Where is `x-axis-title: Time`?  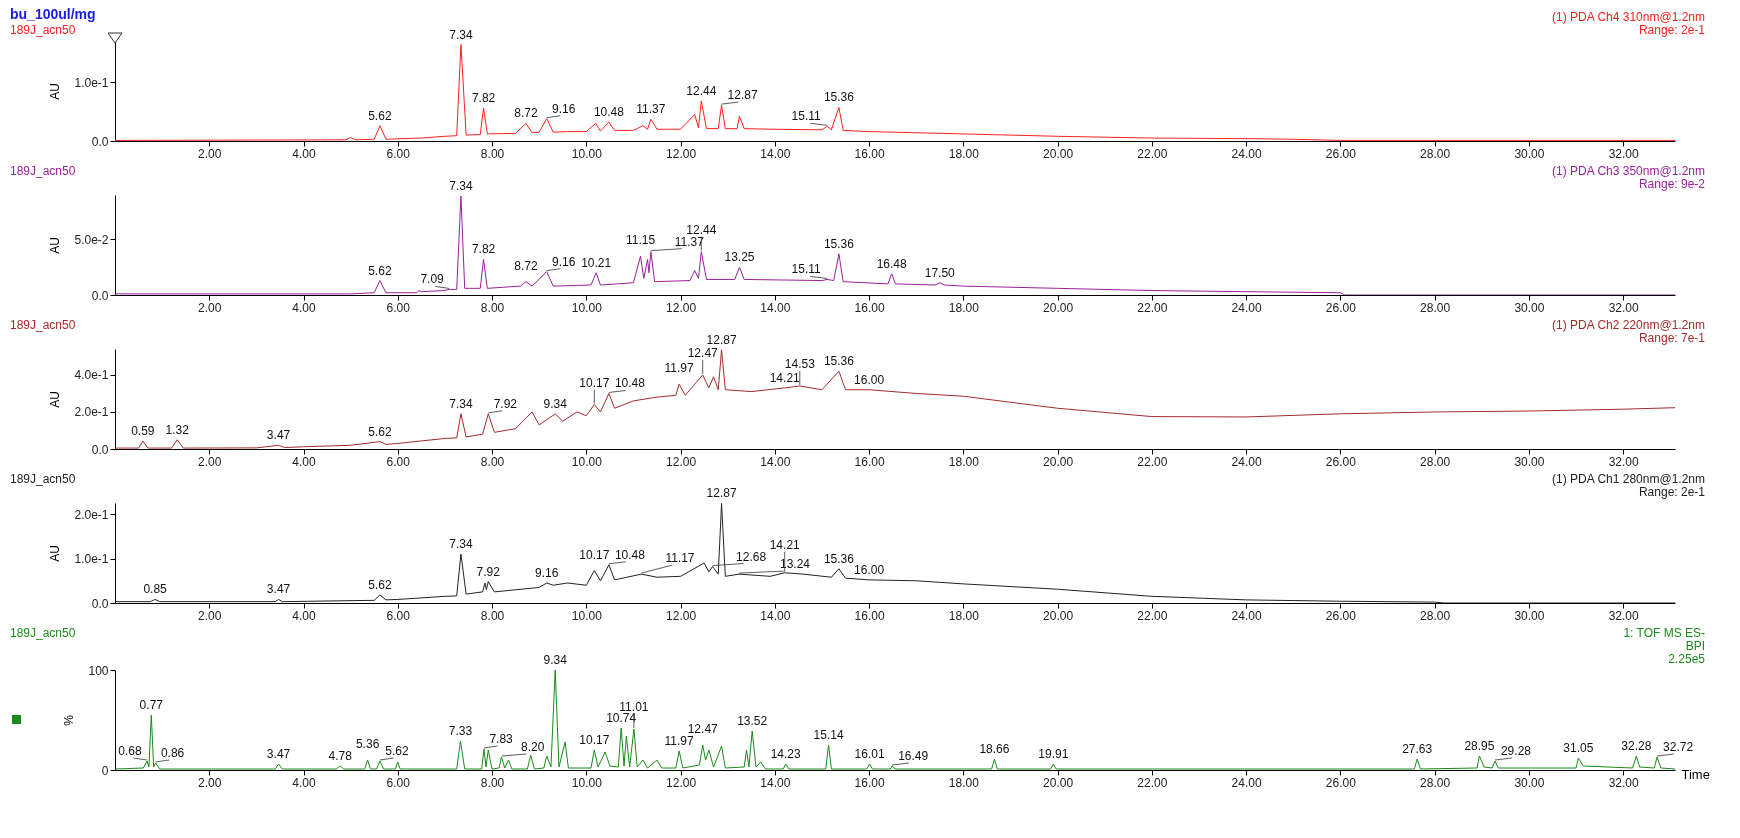
x-axis-title: Time is located at coordinates (1695, 774).